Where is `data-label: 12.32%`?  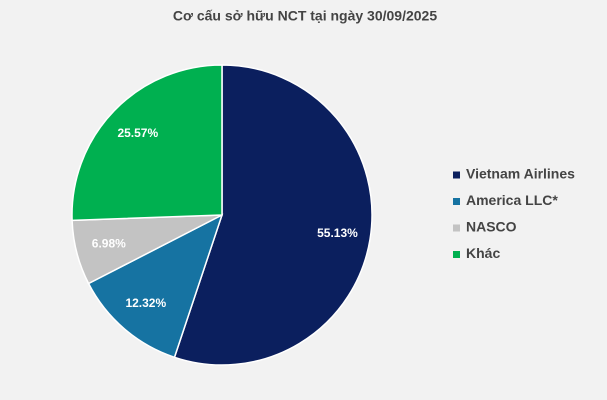 data-label: 12.32% is located at coordinates (145, 303).